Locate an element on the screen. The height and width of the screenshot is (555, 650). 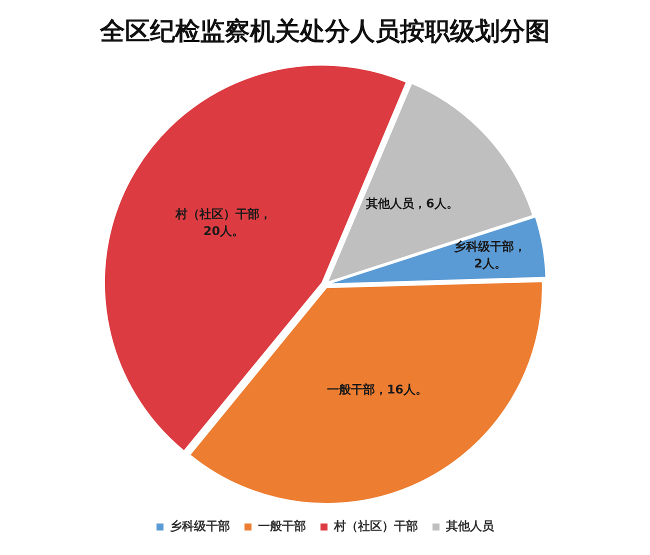
legend-label: 村（社区）干部 is located at coordinates (375, 526).